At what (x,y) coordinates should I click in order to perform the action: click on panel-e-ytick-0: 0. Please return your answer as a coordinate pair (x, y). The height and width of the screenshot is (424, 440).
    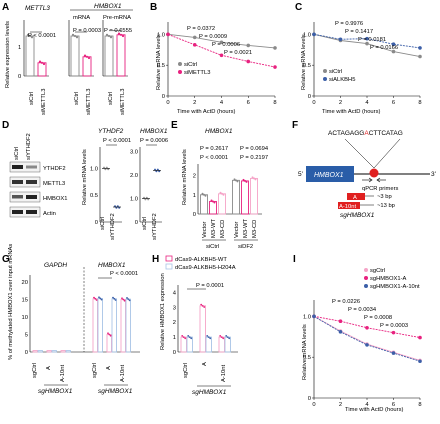
    Looking at the image, I should click on (194, 215).